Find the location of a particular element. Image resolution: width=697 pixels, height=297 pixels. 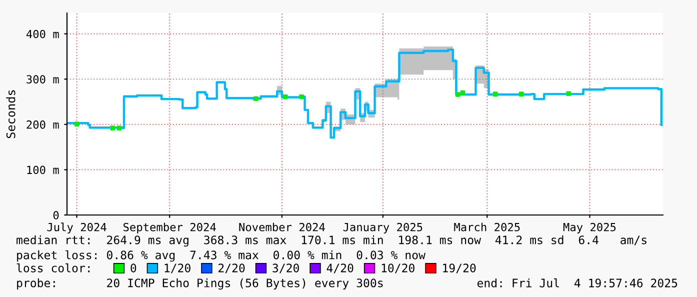

text: packet loss: 0.86 % avg 7.43 % max 0.00 % min 0.03 % now is located at coordinates (221, 256).